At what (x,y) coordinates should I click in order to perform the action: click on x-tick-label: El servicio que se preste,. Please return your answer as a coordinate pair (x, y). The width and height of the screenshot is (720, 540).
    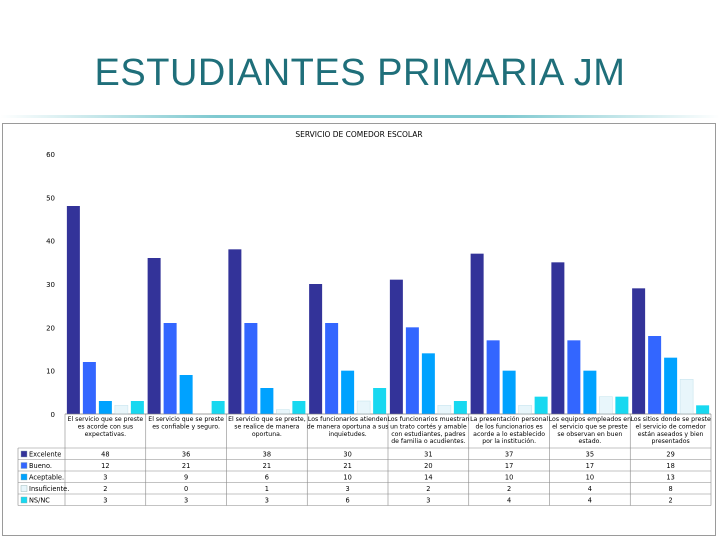
    Looking at the image, I should click on (267, 419).